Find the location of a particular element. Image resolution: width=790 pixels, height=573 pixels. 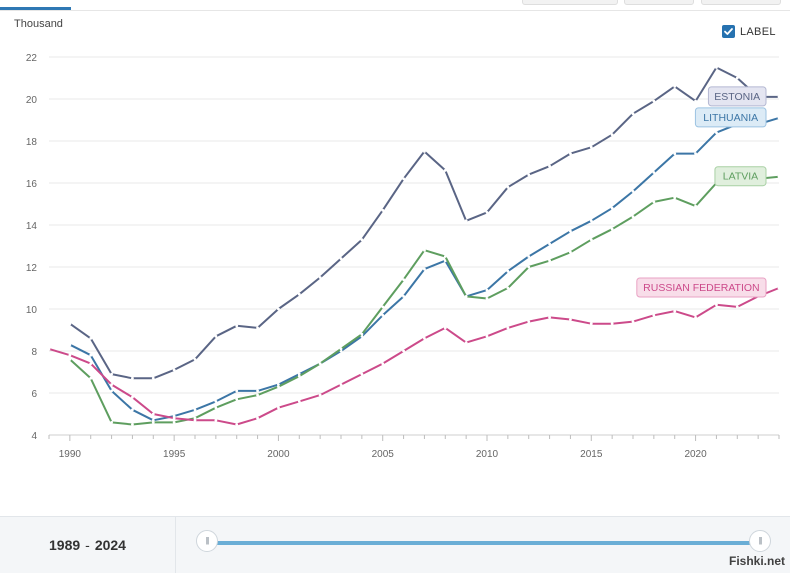

series-label-lithuania: LITHUANIA is located at coordinates (730, 118).